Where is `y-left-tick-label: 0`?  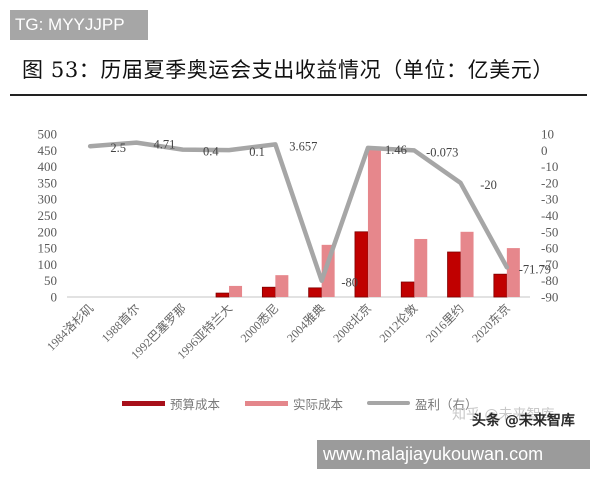 y-left-tick-label: 0 is located at coordinates (54, 297).